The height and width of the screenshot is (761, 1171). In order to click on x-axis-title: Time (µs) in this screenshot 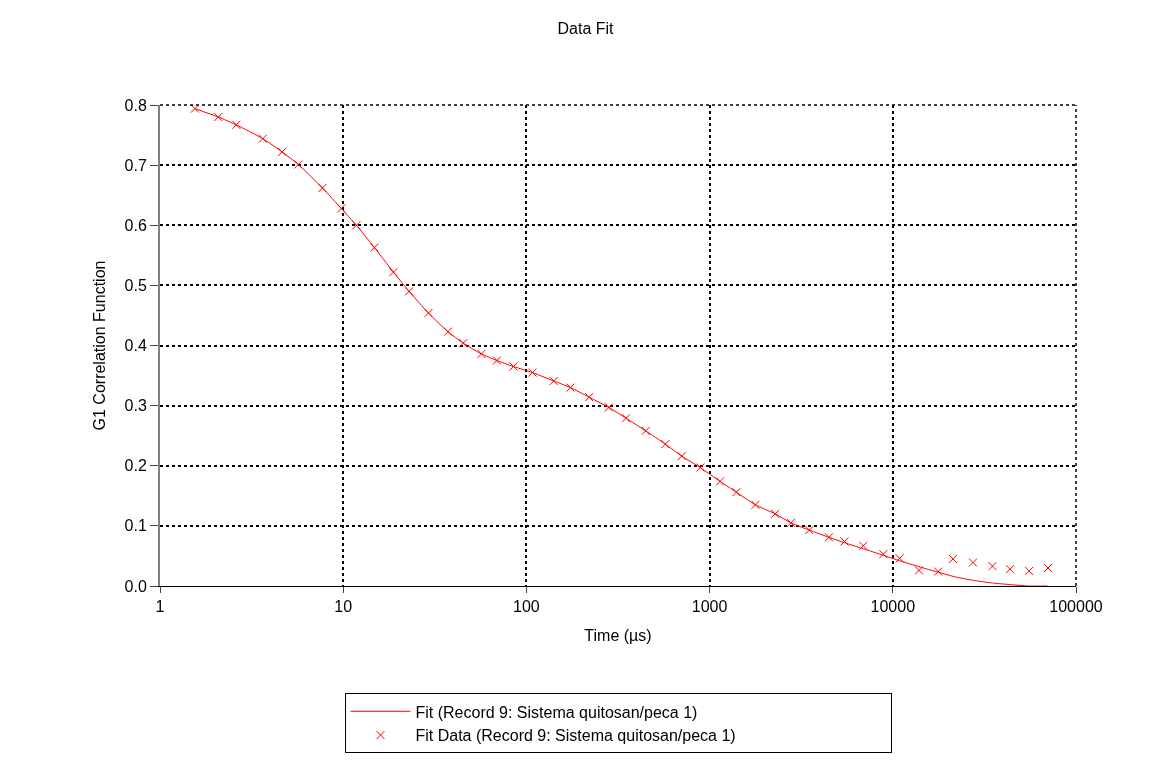, I will do `click(618, 635)`.